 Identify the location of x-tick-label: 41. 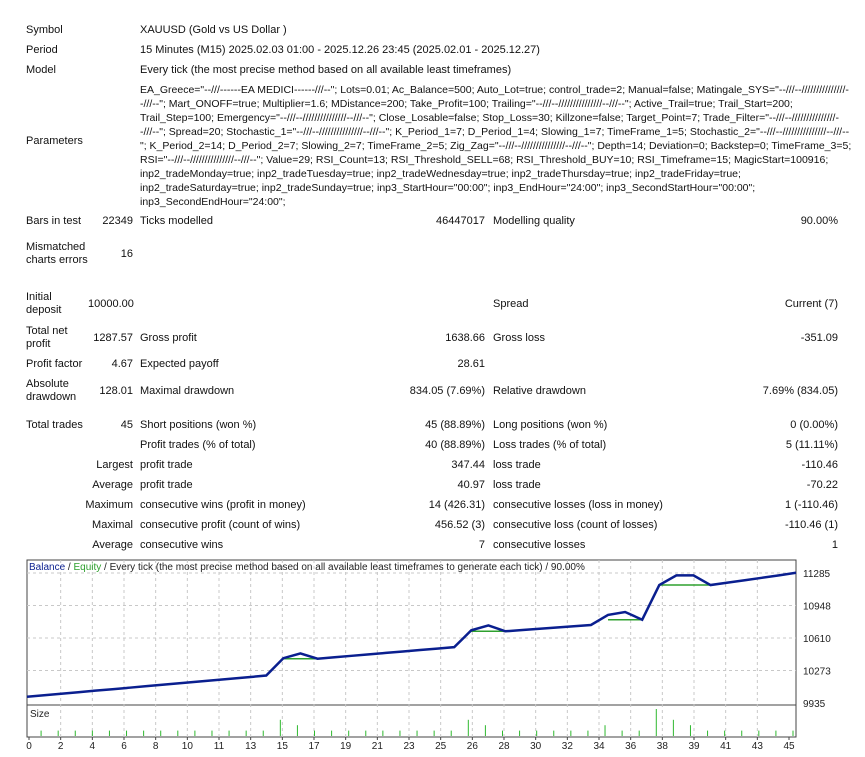
(726, 746).